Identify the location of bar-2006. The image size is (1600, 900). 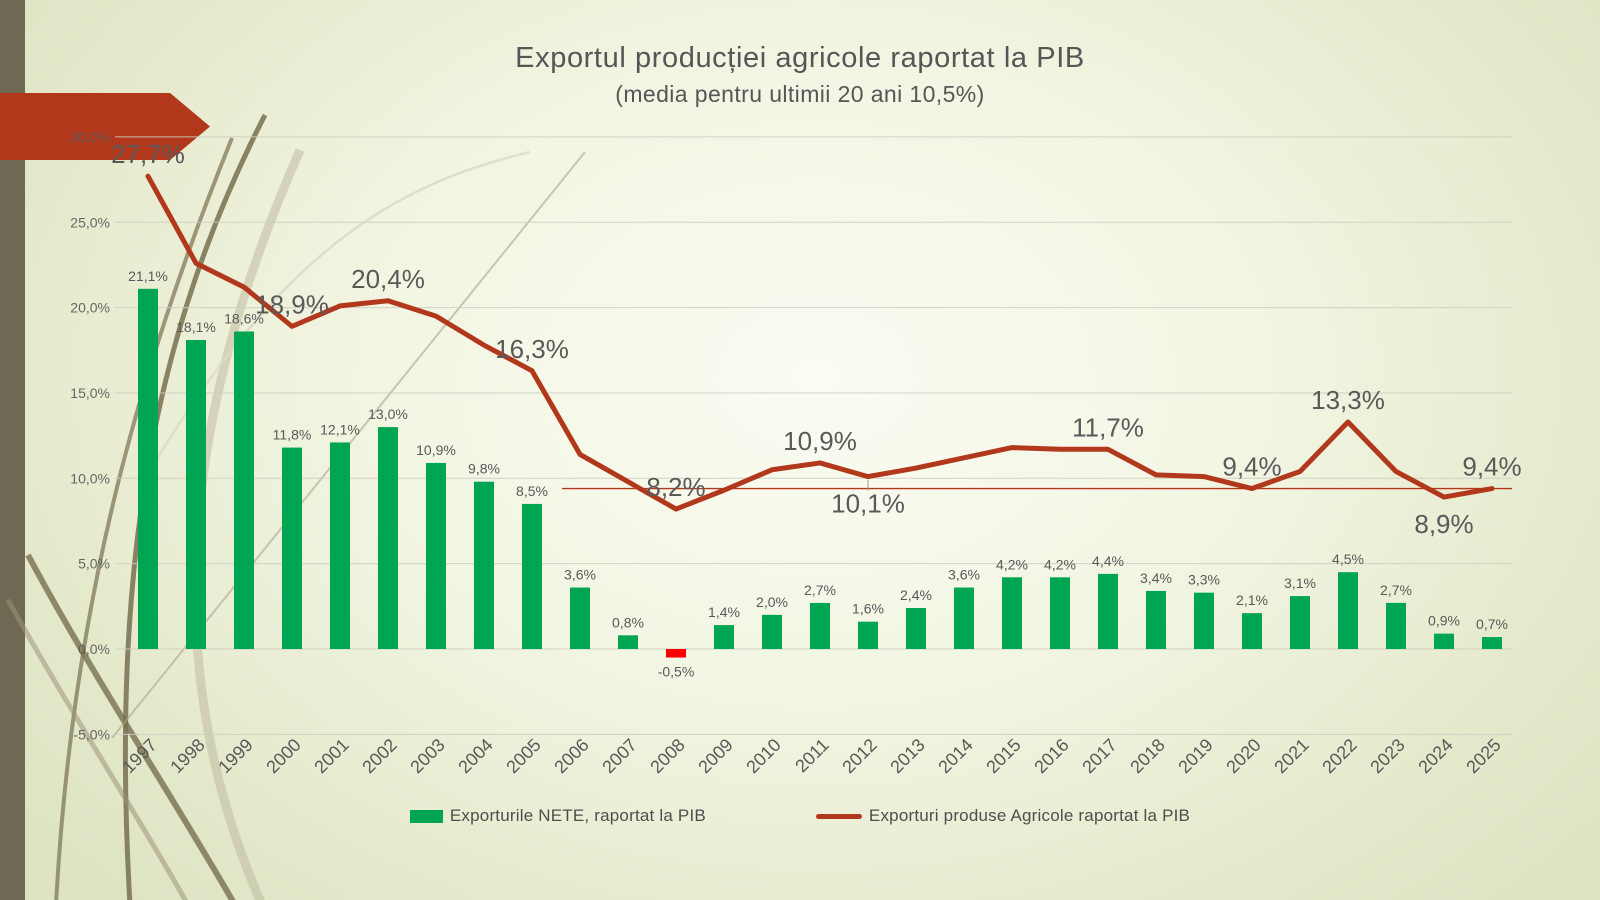
(580, 618).